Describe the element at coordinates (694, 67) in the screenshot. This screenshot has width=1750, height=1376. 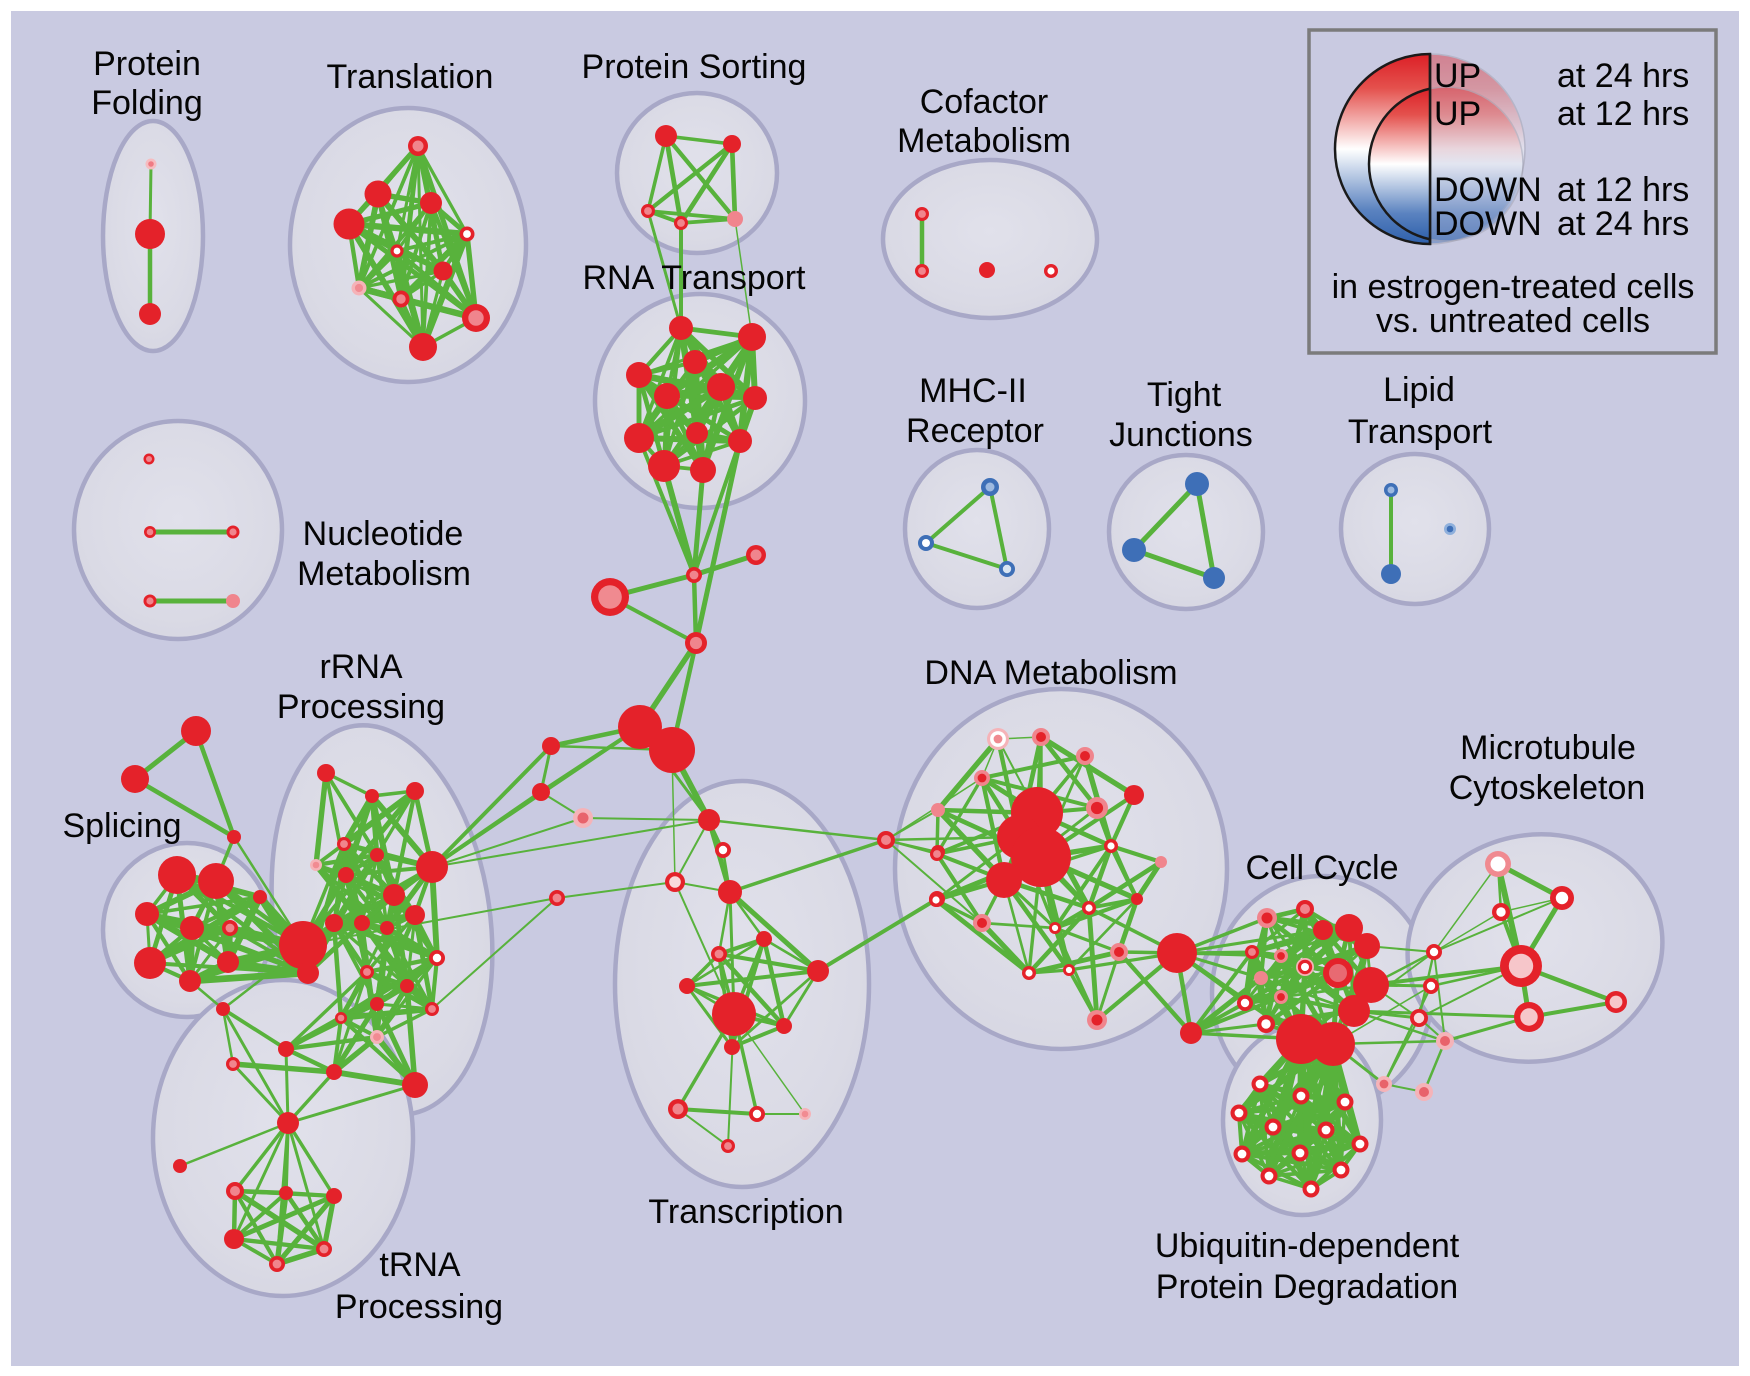
I see `svg-text: Protein Sorting` at that location.